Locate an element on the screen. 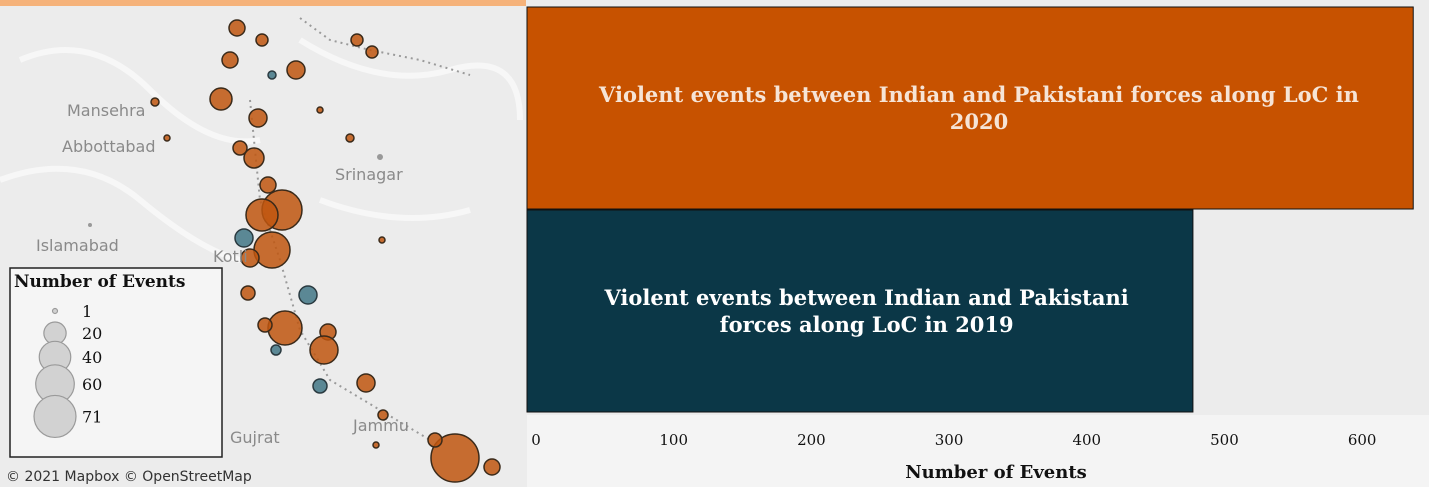 The width and height of the screenshot is (1429, 487). x-tick-label: 200 is located at coordinates (811, 440).